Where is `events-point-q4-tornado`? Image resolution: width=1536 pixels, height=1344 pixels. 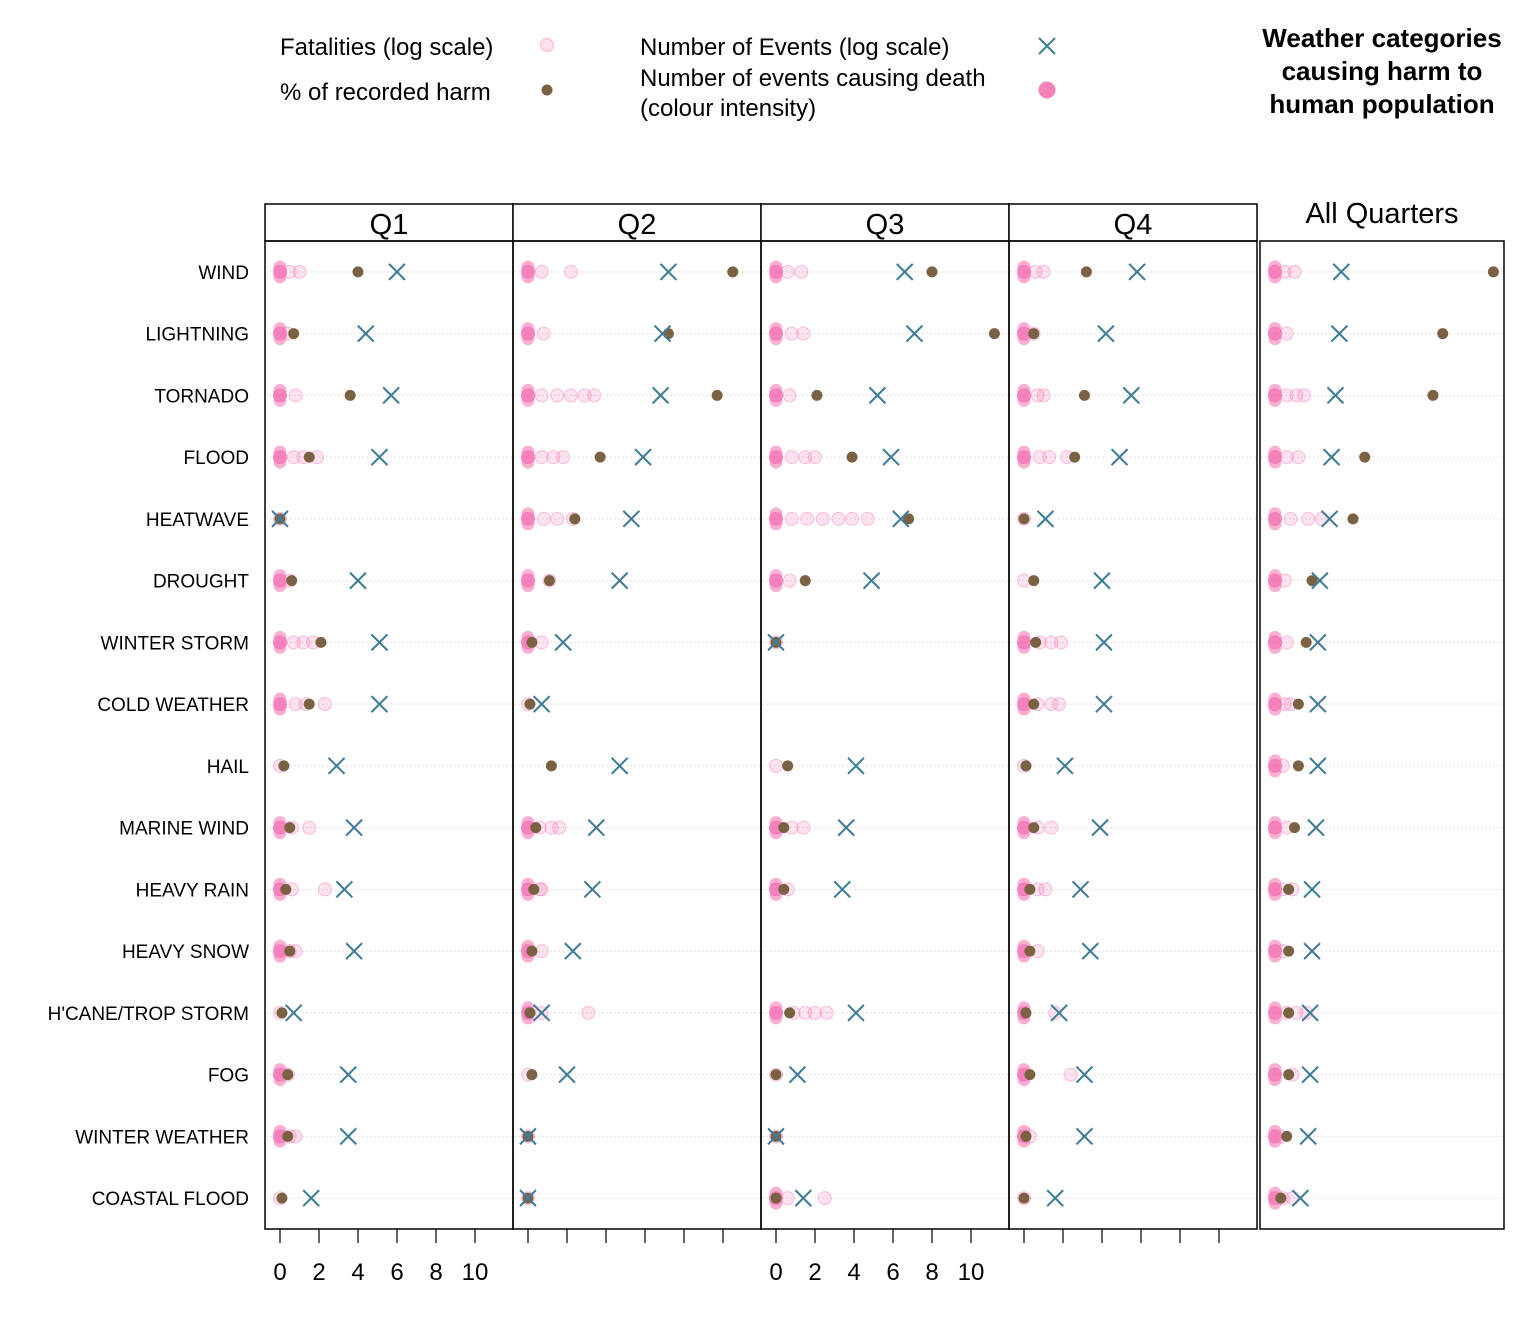
events-point-q4-tornado is located at coordinates (1131, 395).